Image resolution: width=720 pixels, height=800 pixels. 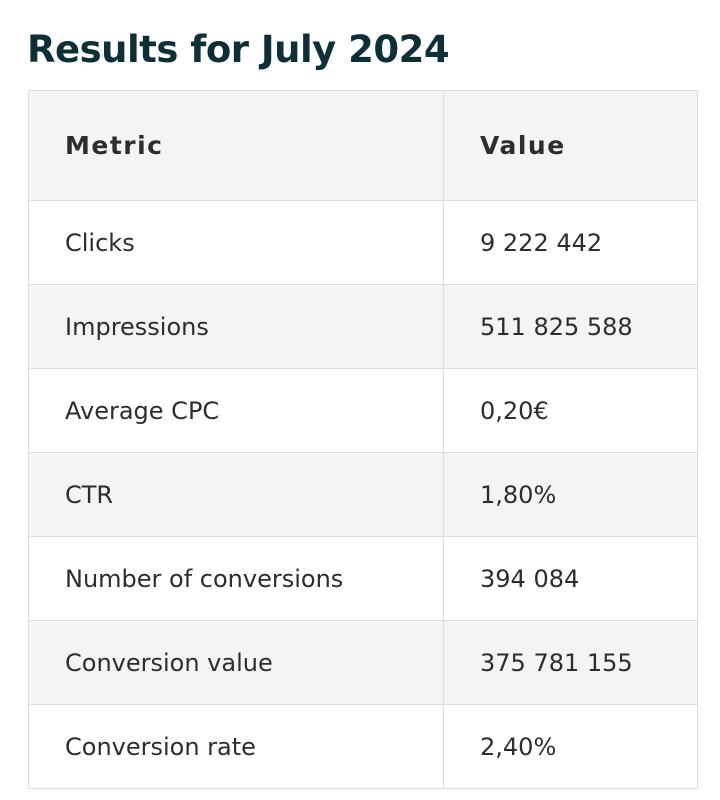 I want to click on table-row: Conversion rate 2,40%, so click(x=363, y=746).